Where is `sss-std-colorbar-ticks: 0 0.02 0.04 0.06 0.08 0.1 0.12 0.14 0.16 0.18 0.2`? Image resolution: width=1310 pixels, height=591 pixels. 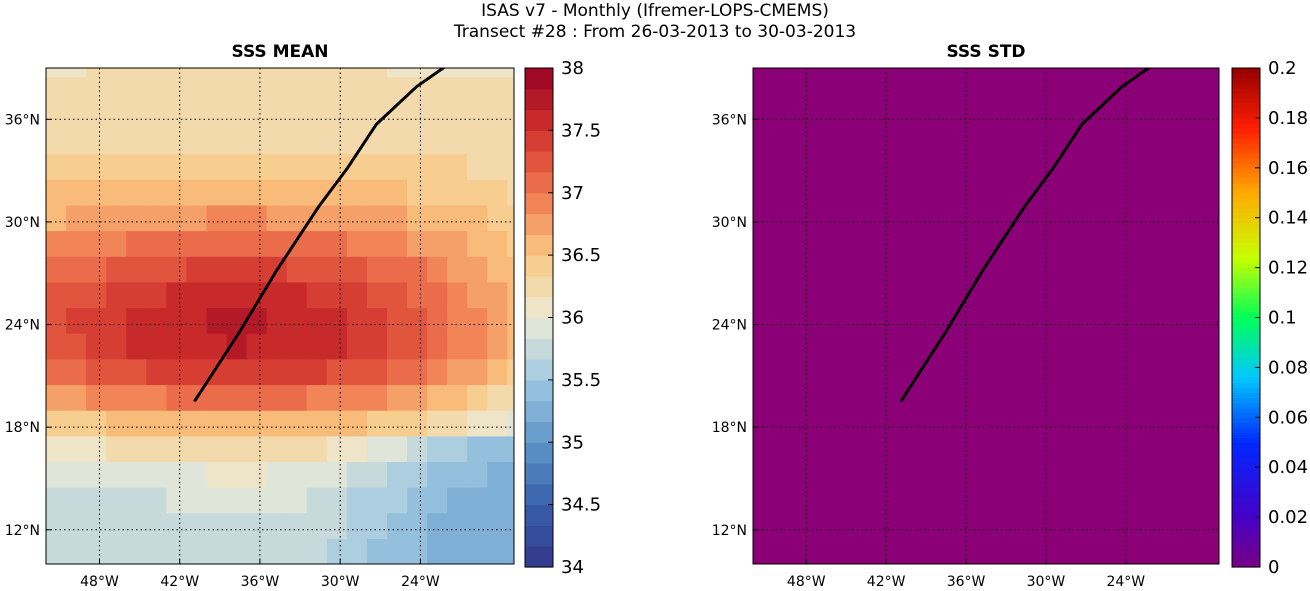
sss-std-colorbar-ticks: 0 0.02 0.04 0.06 0.08 0.1 0.12 0.14 0.16 0.18 0.2 is located at coordinates (1281, 318).